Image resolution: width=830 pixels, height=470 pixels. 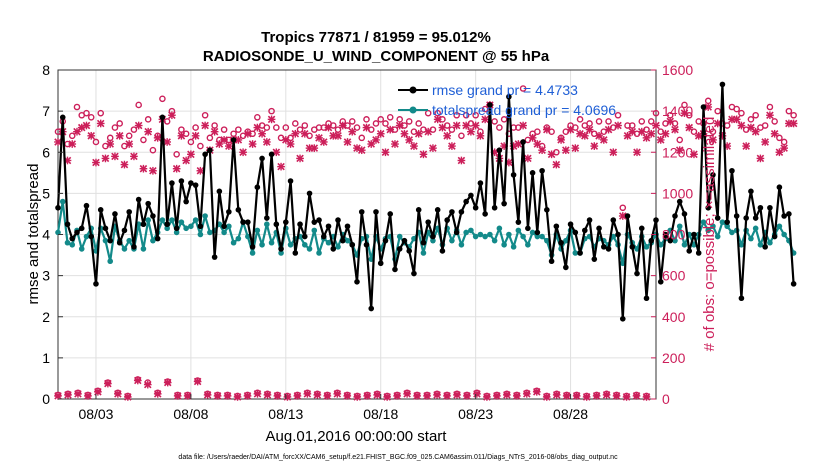 I want to click on y-right-tick-label: 400, so click(x=674, y=317).